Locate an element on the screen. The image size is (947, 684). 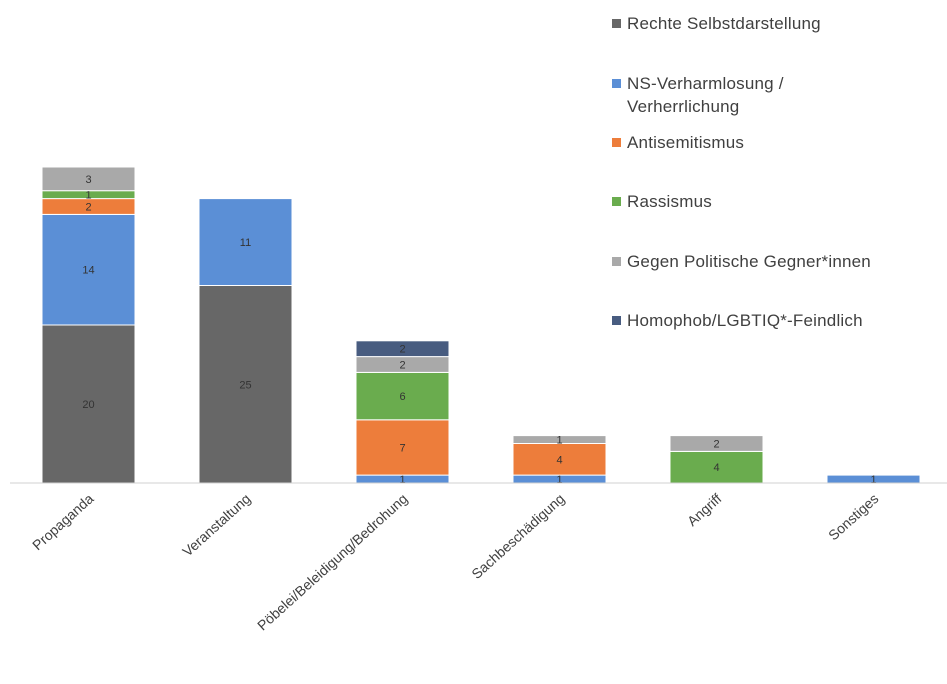
legend-item-rechte-selbstdarstellung: Rechte Selbstdarstellung is located at coordinates (779, 23).